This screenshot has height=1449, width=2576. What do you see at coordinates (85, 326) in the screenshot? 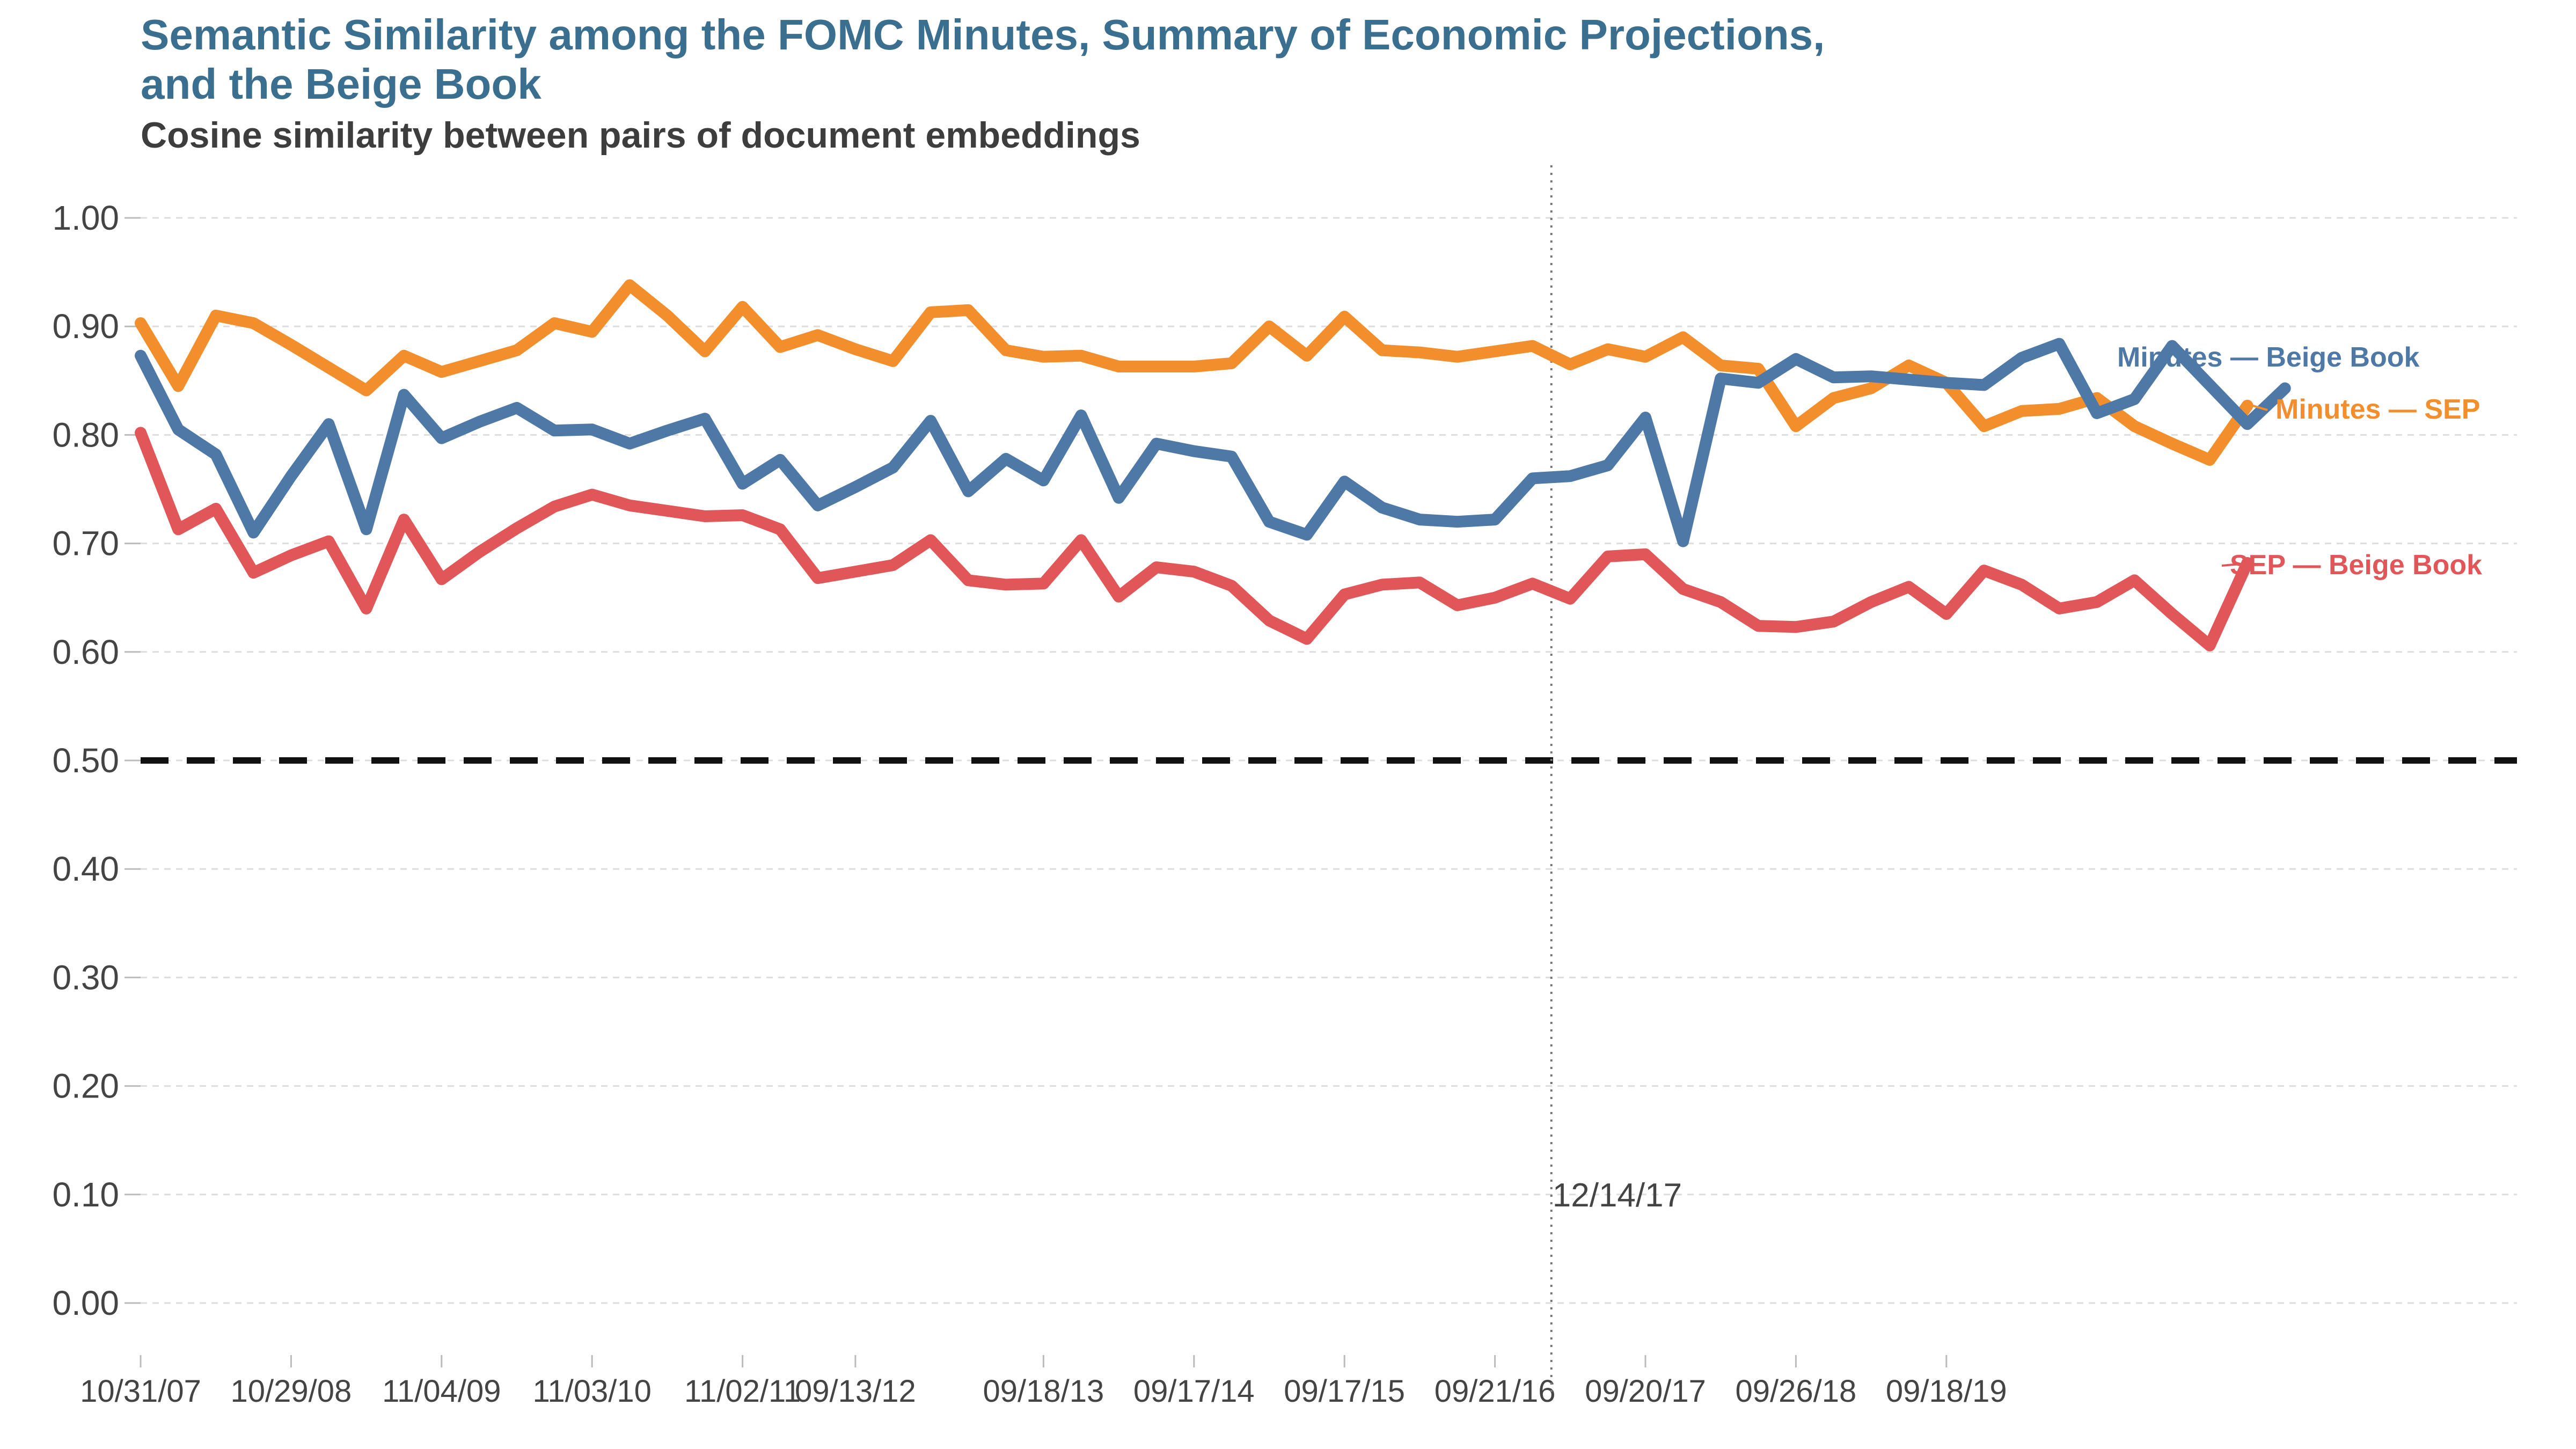
I see `y-tick-label-0.90: 0.90` at bounding box center [85, 326].